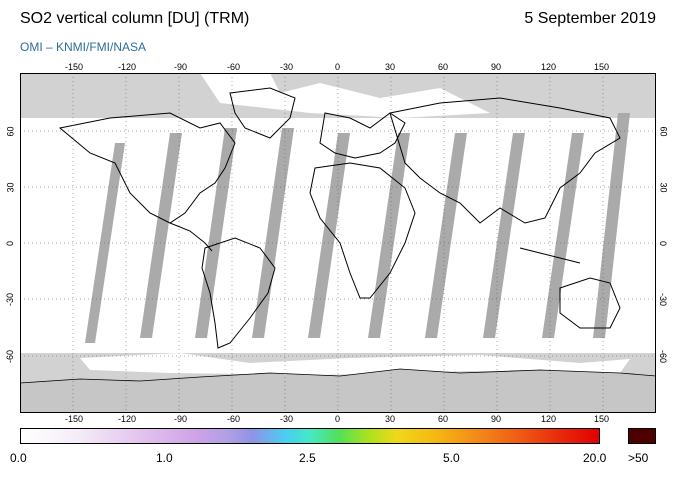 The height and width of the screenshot is (480, 676). I want to click on lon-tick-bottom: 60, so click(443, 419).